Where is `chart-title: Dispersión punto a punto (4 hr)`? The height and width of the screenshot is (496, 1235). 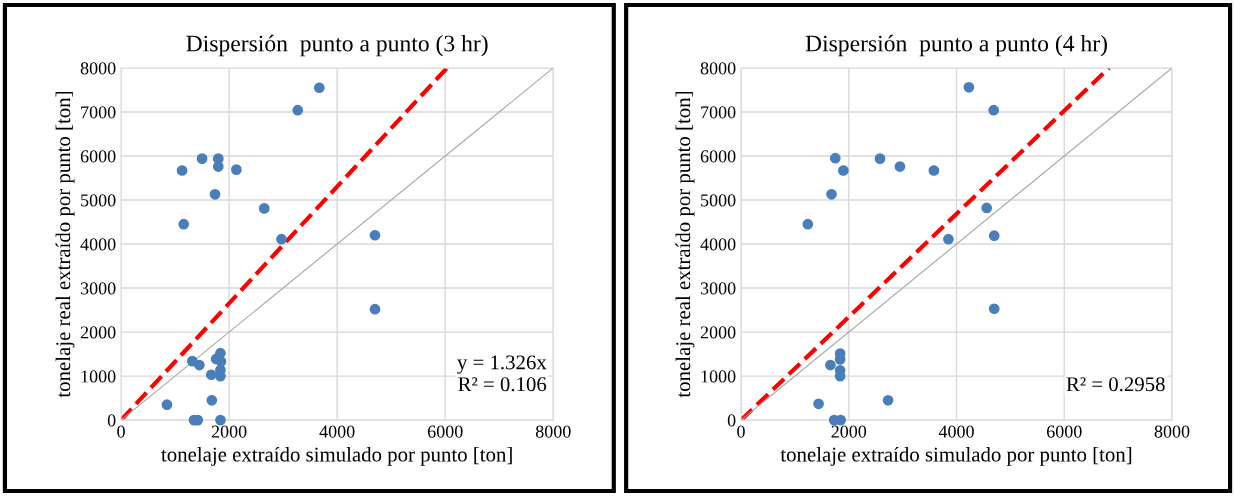 chart-title: Dispersión punto a punto (4 hr) is located at coordinates (956, 45).